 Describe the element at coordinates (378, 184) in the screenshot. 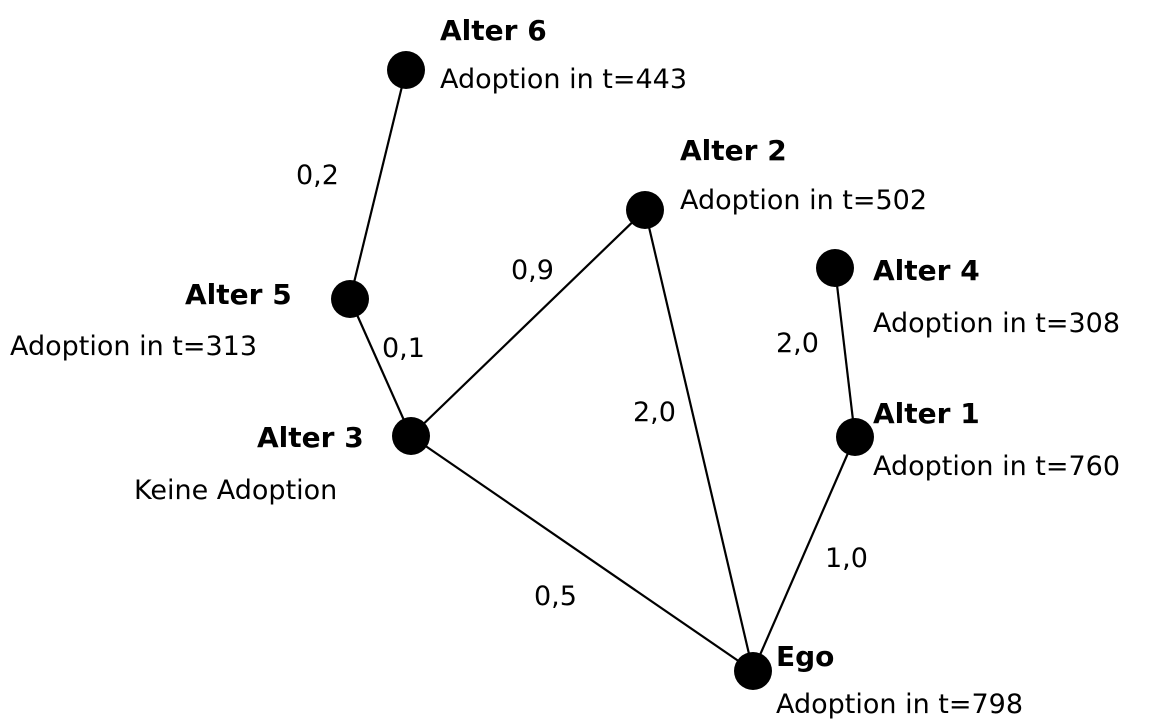

I see `edge-alter6-alter5` at that location.